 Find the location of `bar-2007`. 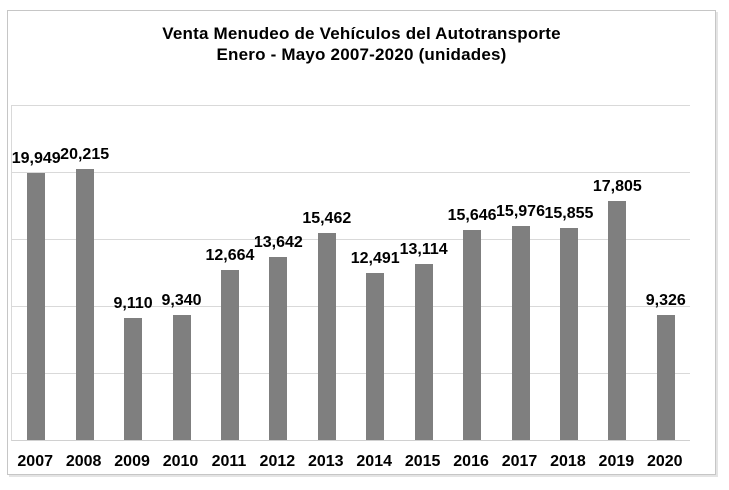

bar-2007 is located at coordinates (36, 306).